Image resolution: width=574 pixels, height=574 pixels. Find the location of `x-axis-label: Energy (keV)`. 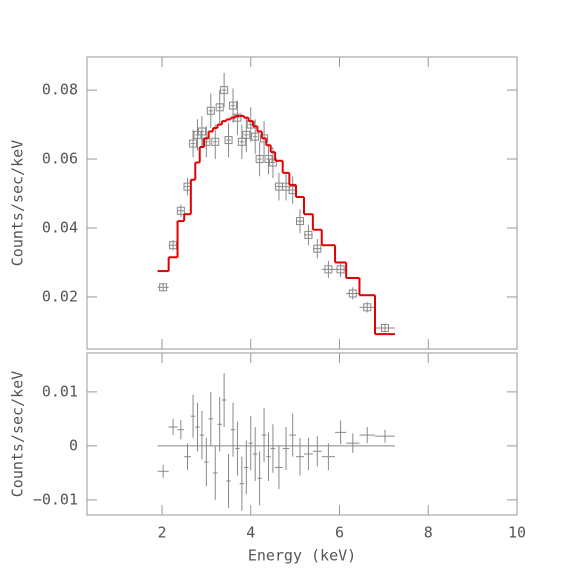

x-axis-label: Energy (keV) is located at coordinates (302, 556).